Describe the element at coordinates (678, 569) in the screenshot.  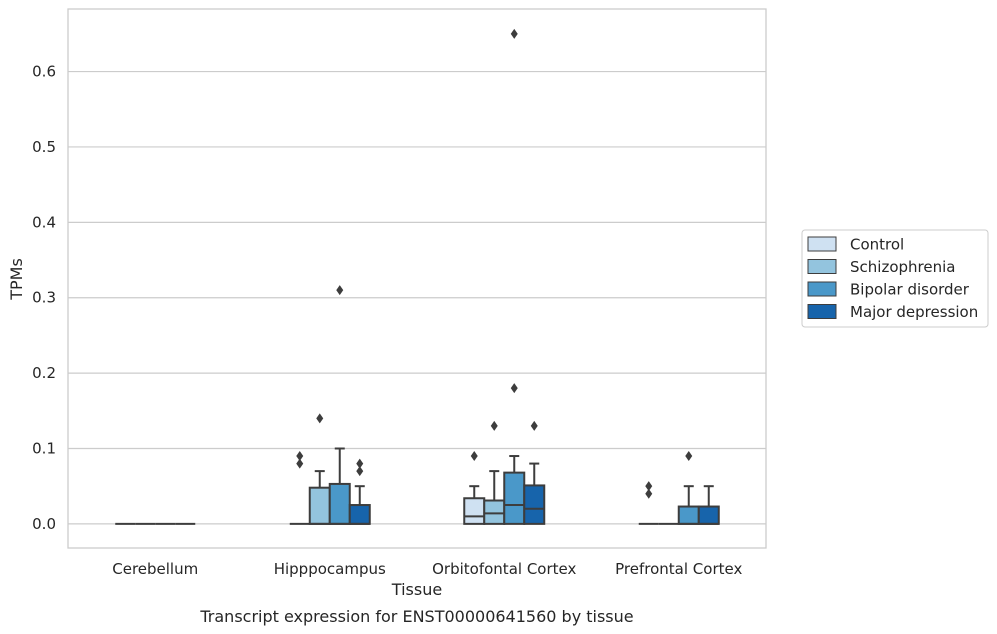
I see `x-tick-label: Prefrontal Cortex` at that location.